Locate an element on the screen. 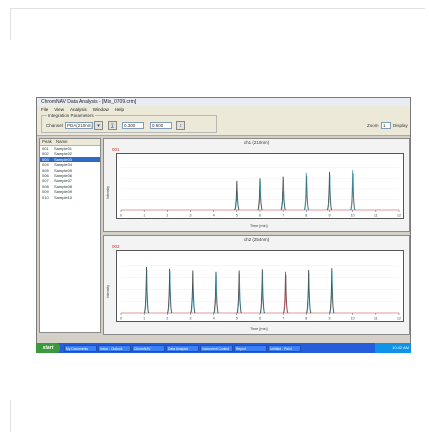 Image resolution: width=429 pixels, height=434 pixels. list-item: 004 Sample04 is located at coordinates (70, 164).